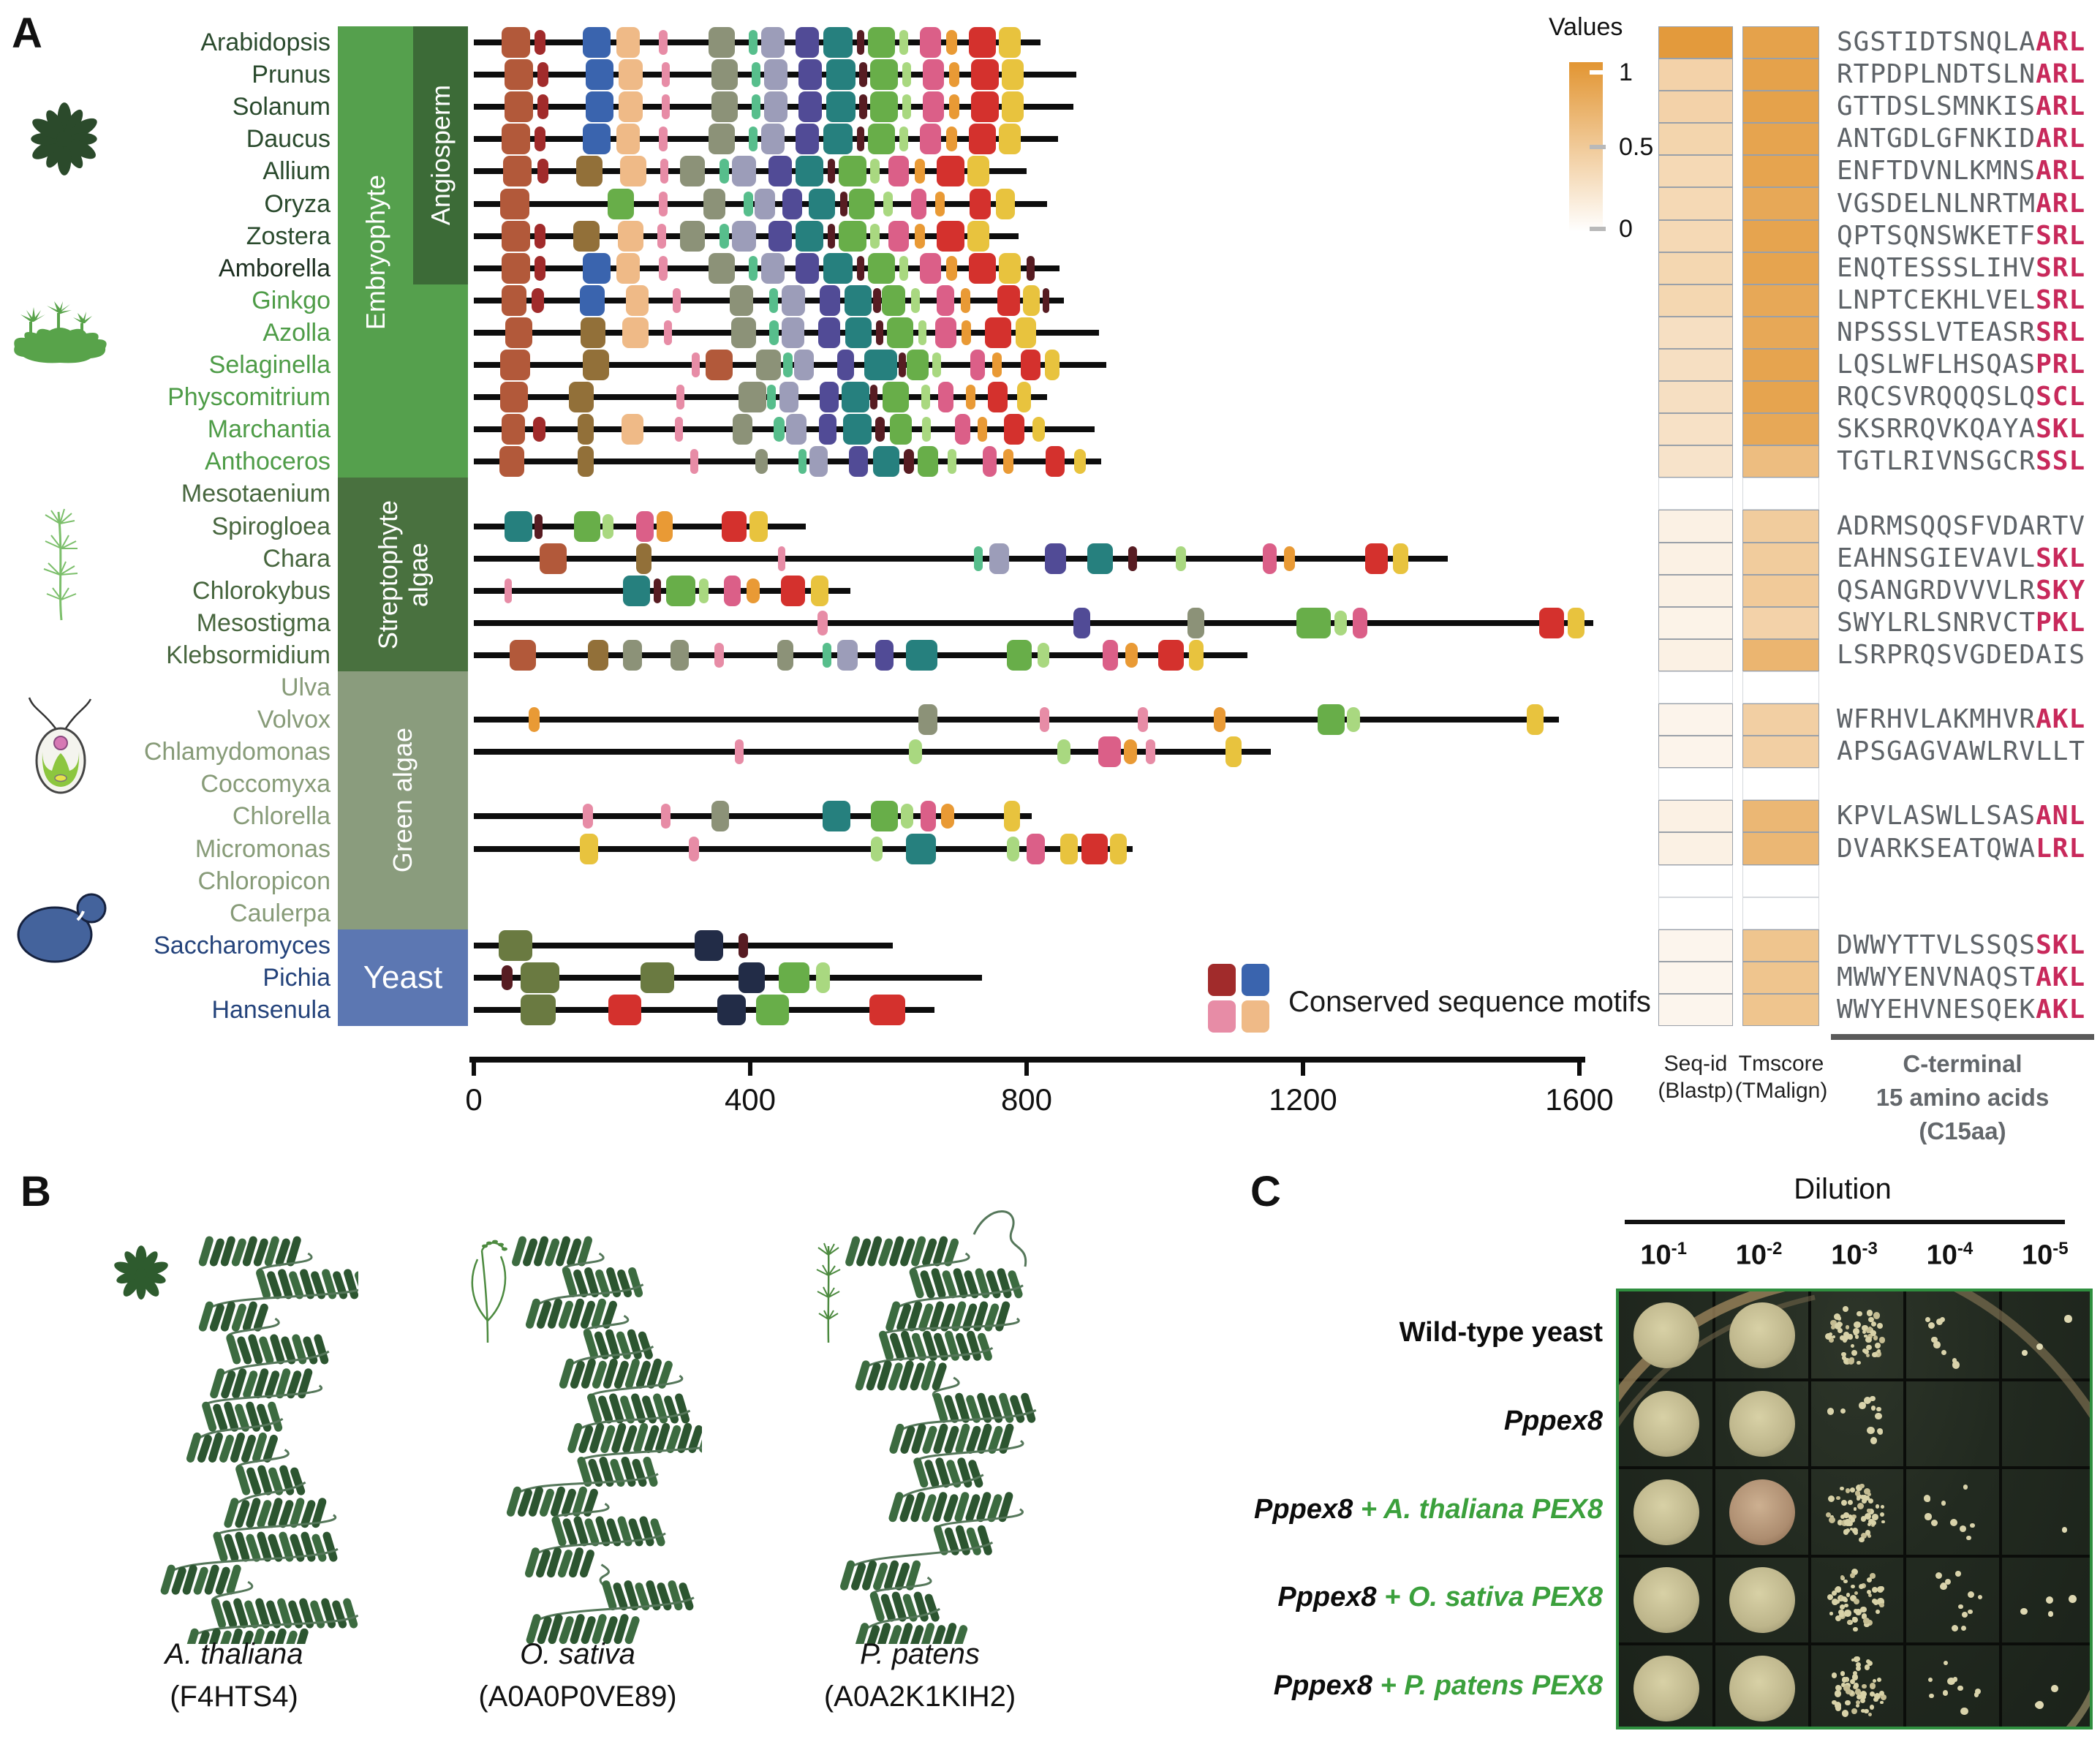 The image size is (2100, 1739). I want to click on species-label-micromonas: Micromonas, so click(262, 848).